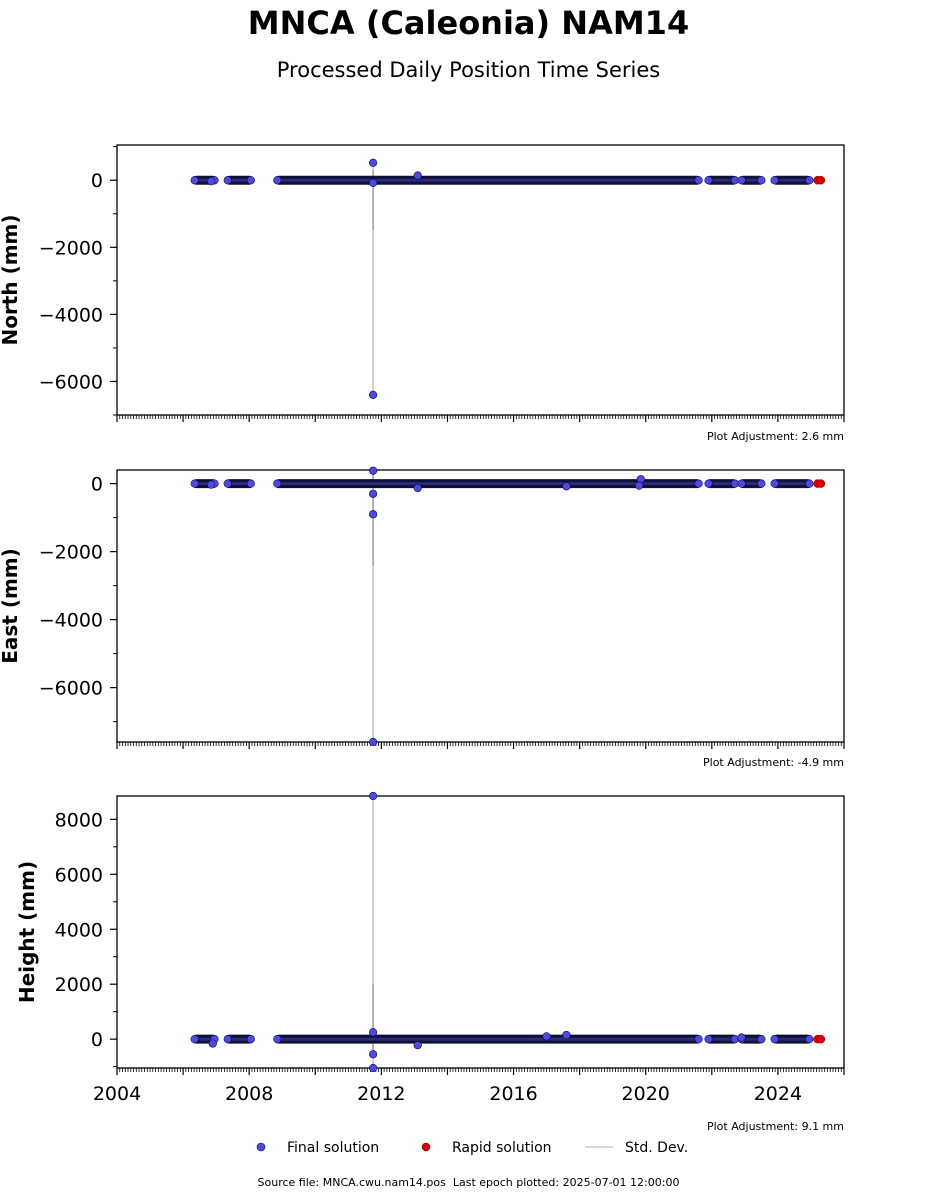 The height and width of the screenshot is (1200, 937). I want to click on legend-rapid-label: Rapid solution, so click(502, 1148).